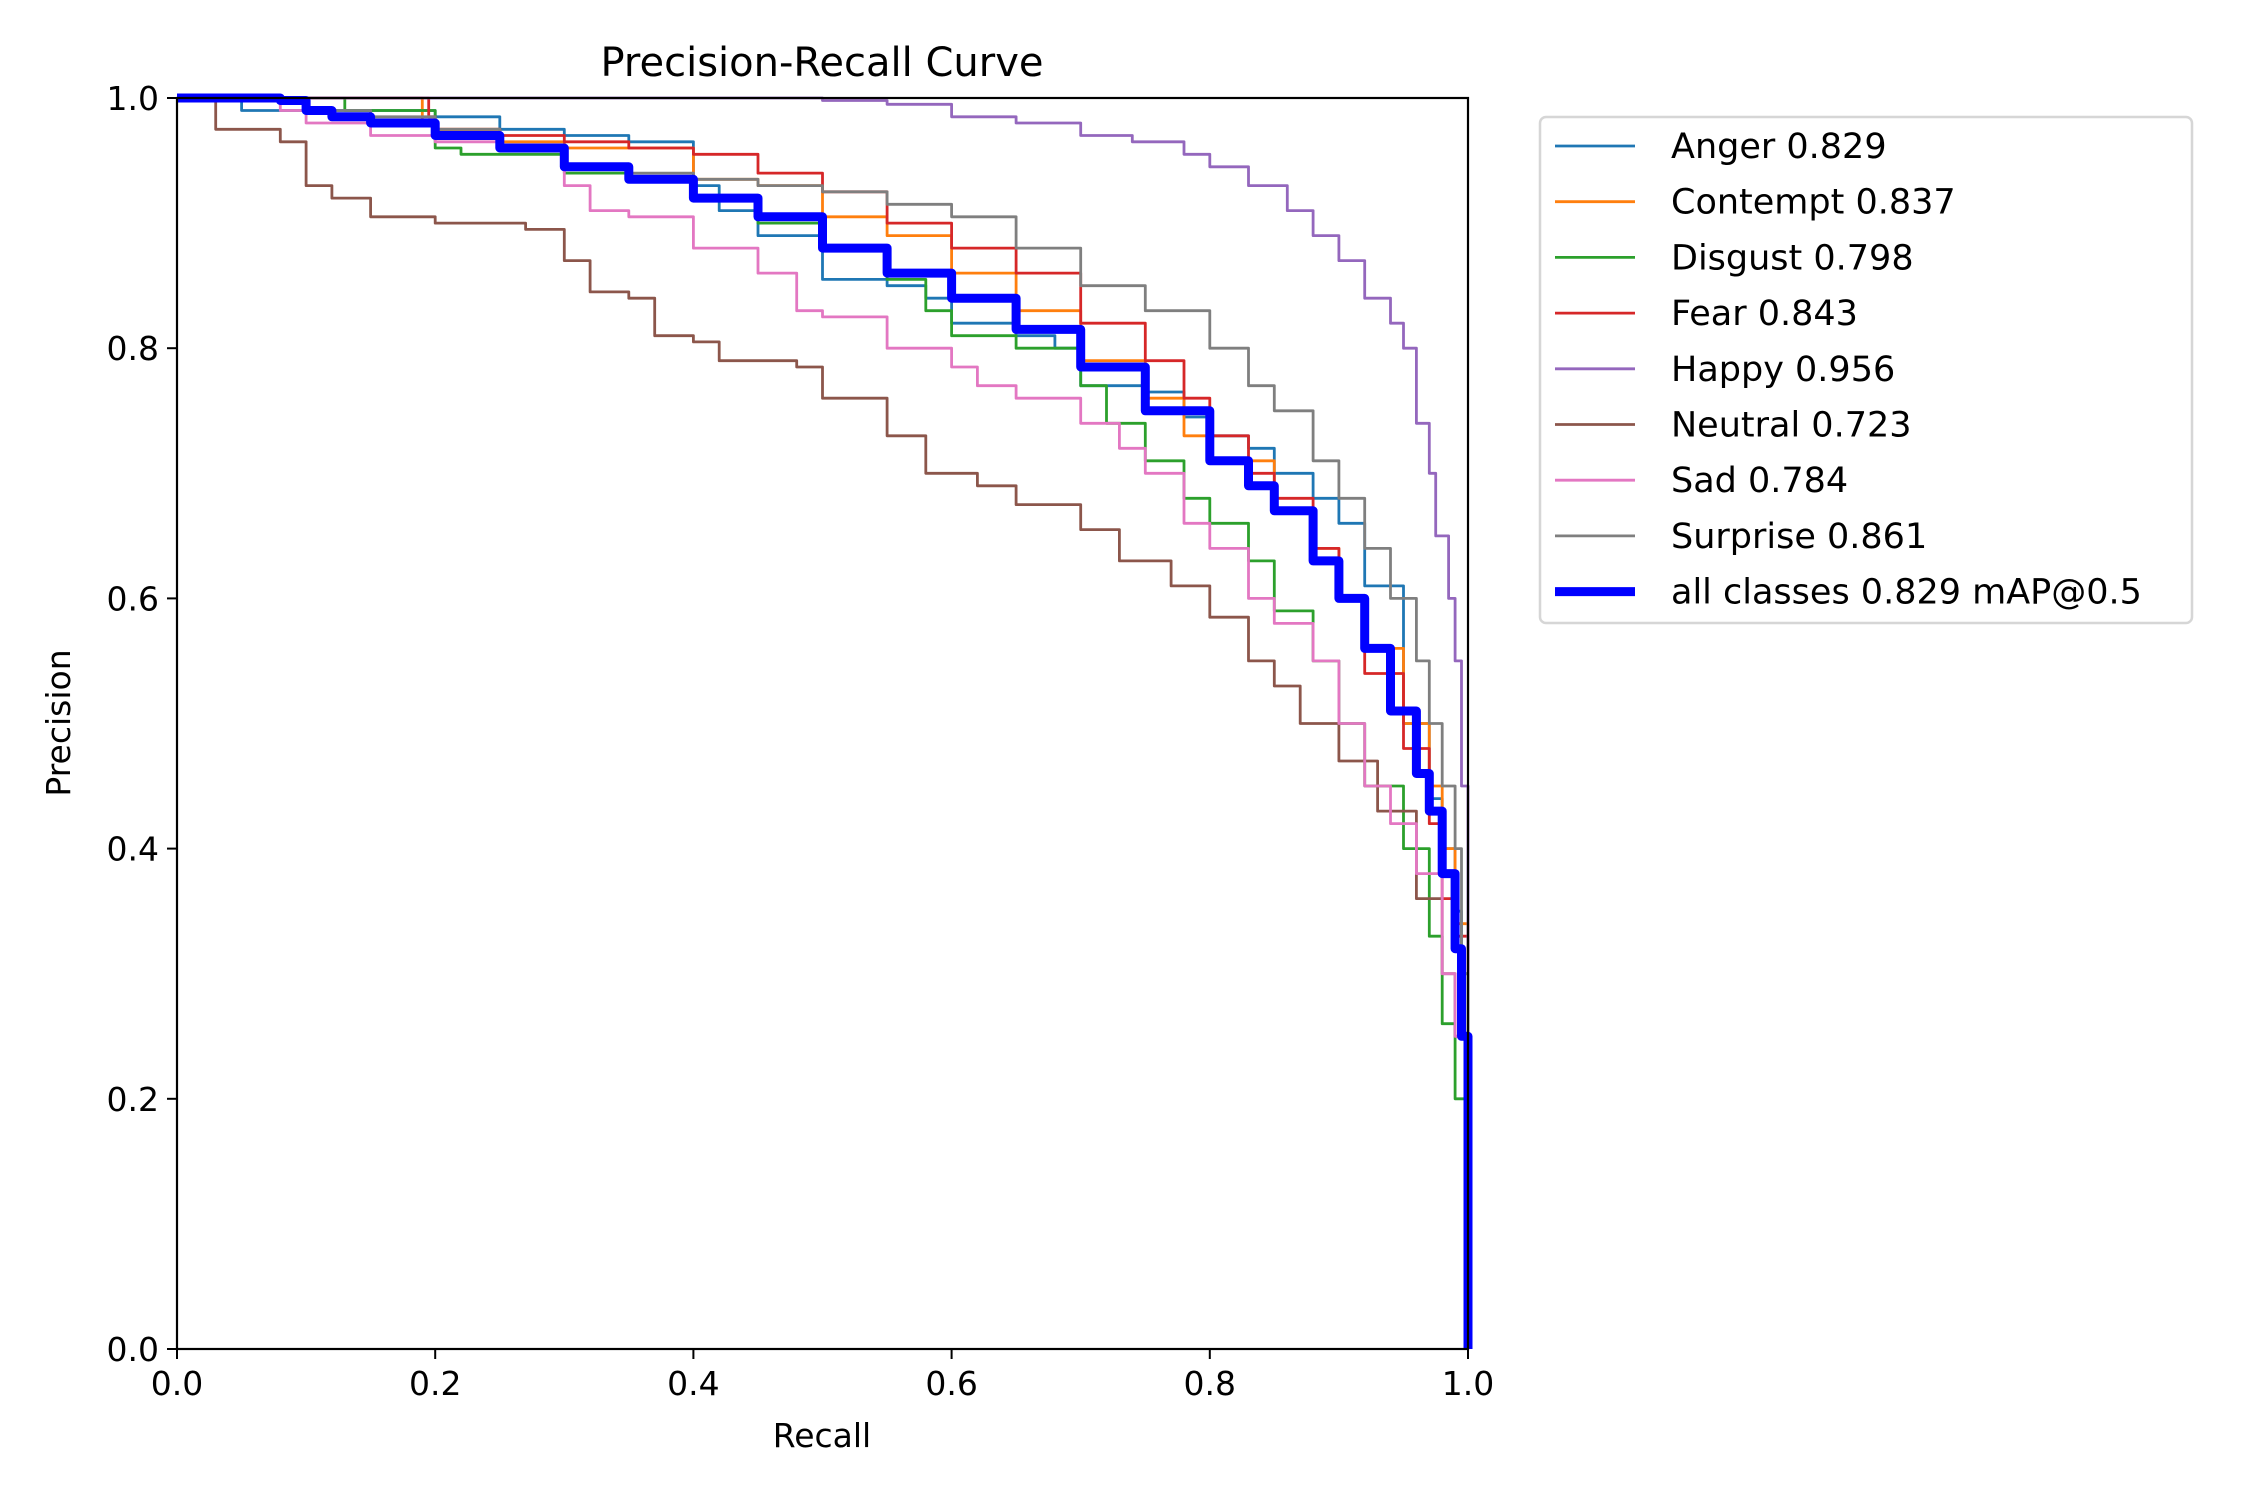  I want to click on legend-entry-label: Disgust 0.798, so click(1792, 258).